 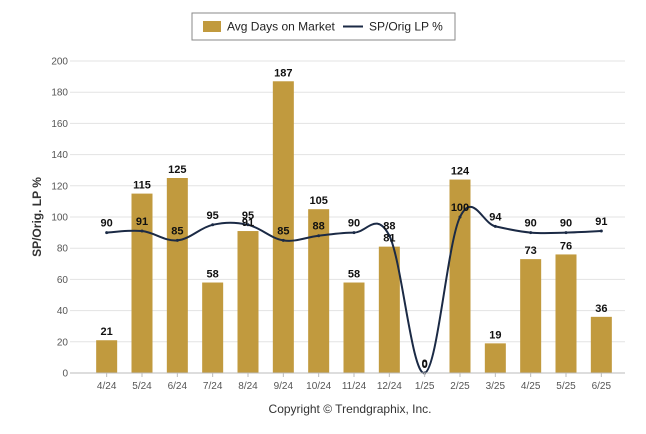 I want to click on y-axis-title: SP/Orig. LP %, so click(x=37, y=217).